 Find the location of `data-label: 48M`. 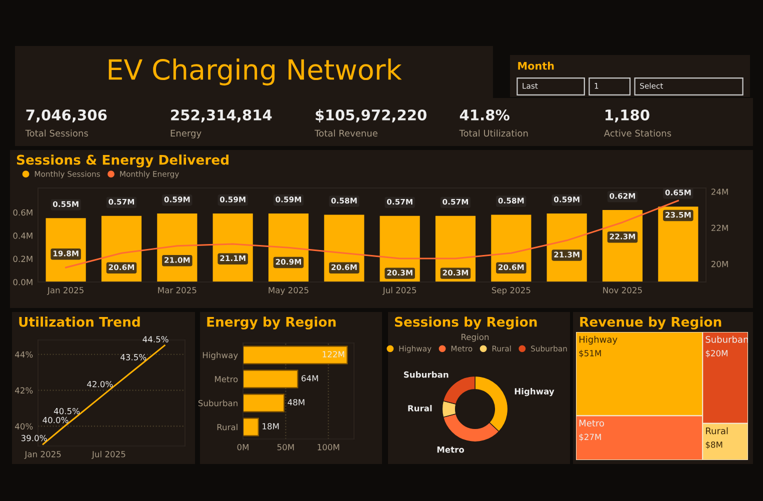

data-label: 48M is located at coordinates (296, 402).